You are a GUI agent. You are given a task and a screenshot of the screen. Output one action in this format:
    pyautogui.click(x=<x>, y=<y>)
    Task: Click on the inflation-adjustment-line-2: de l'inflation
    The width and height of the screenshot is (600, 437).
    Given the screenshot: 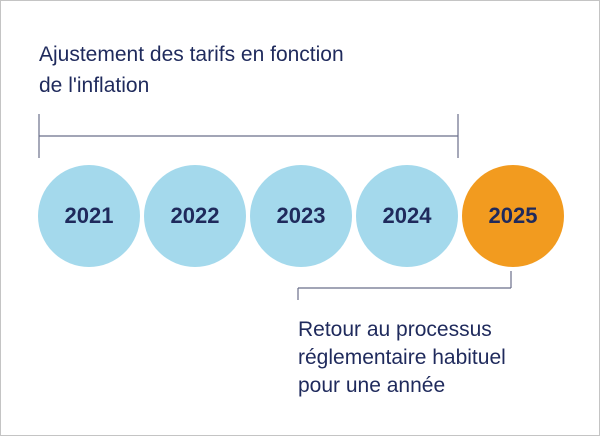 What is the action you would take?
    pyautogui.click(x=94, y=85)
    